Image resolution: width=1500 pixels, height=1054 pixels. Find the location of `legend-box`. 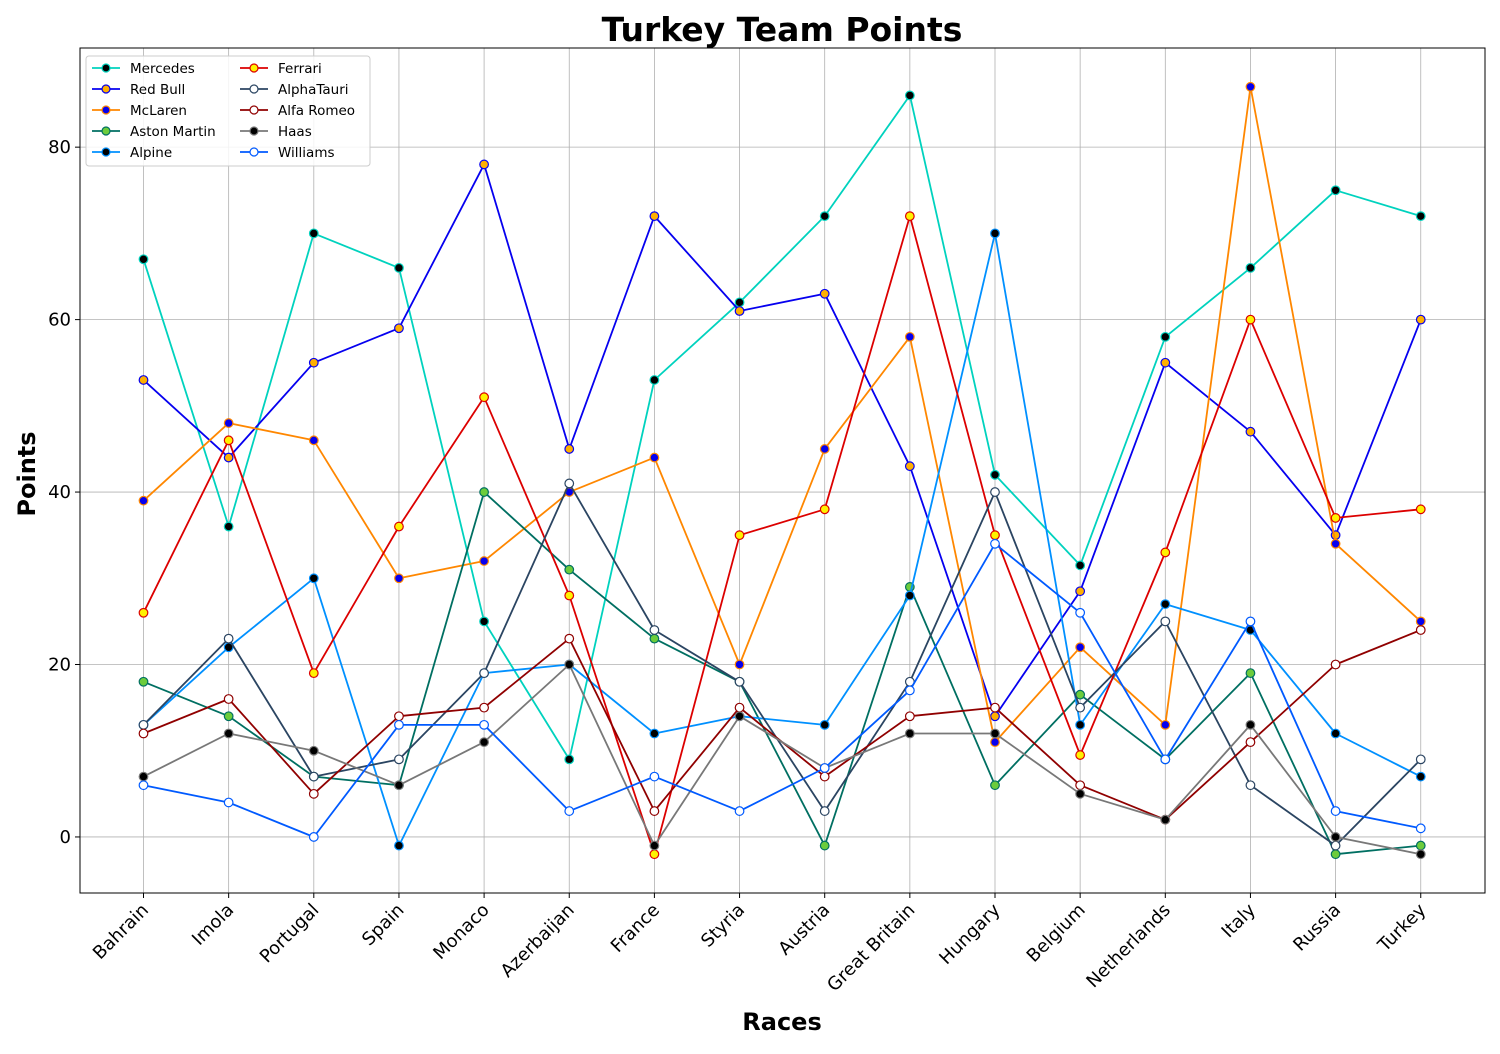

legend-box is located at coordinates (228, 111).